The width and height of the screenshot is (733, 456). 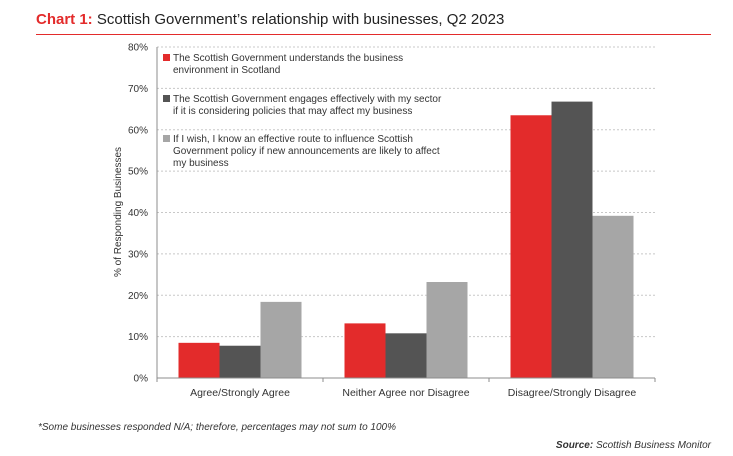 What do you see at coordinates (138, 130) in the screenshot?
I see `y-tick-label: 60%` at bounding box center [138, 130].